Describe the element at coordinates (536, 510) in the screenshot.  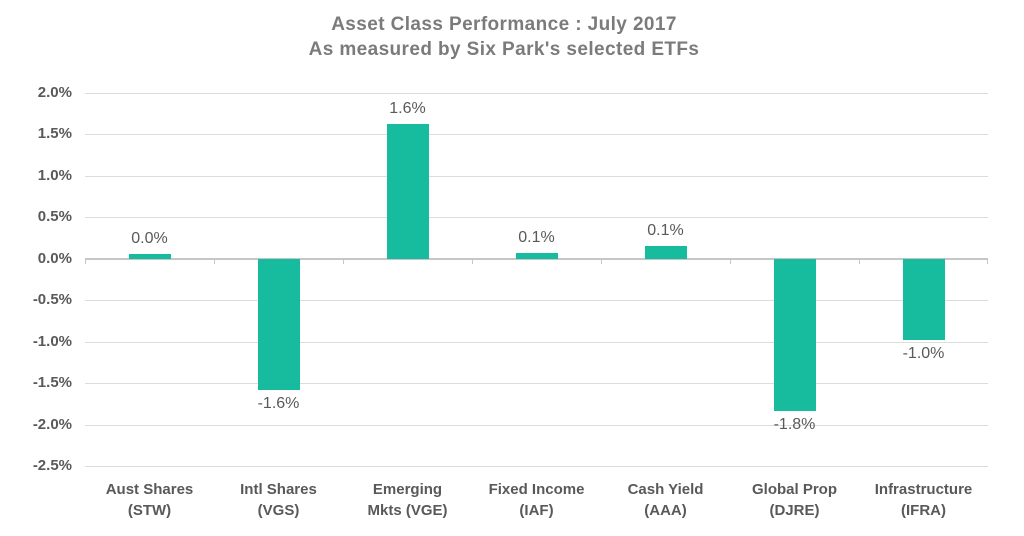
I see `x-category-label-line: (IAF)` at that location.